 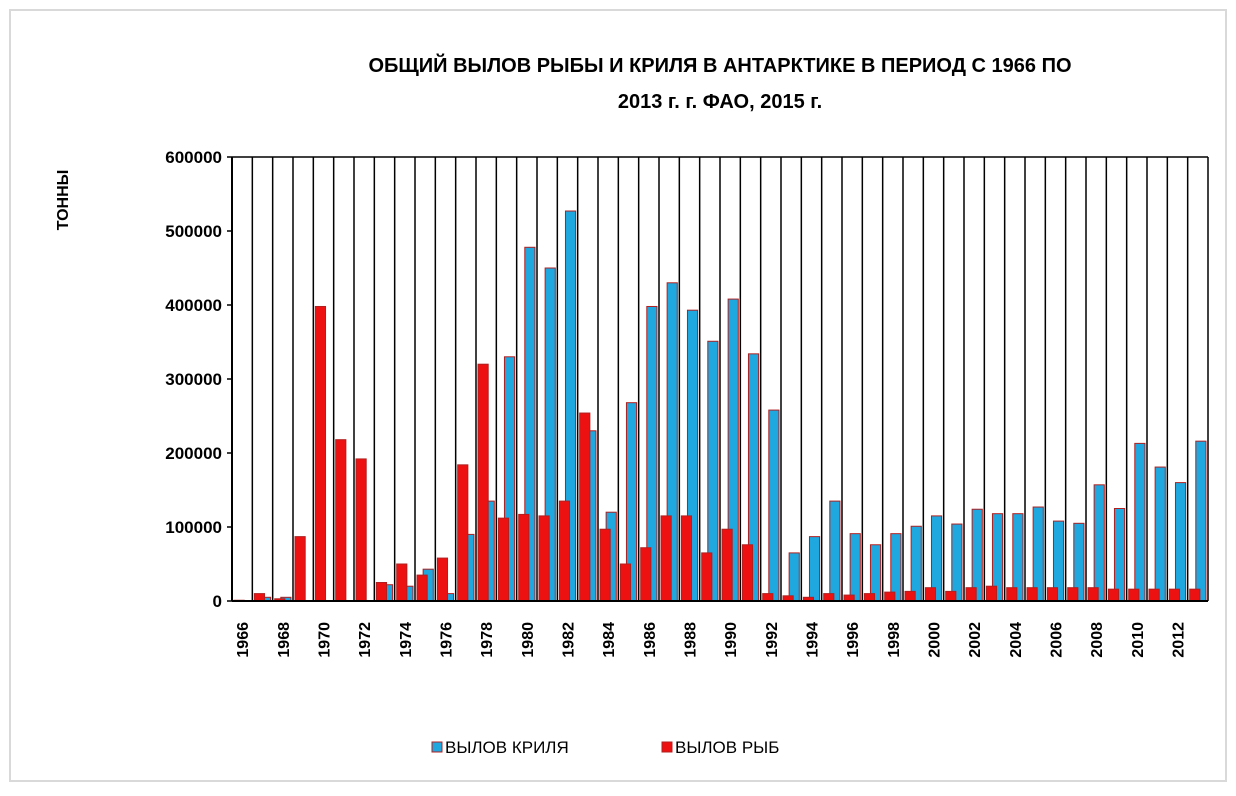 I want to click on x-tick-label: 1972, so click(x=365, y=640).